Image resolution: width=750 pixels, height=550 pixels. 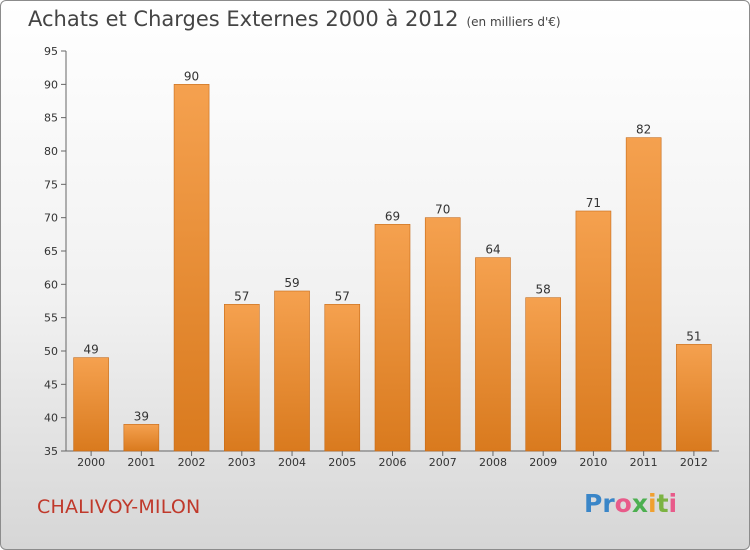 What do you see at coordinates (90, 350) in the screenshot?
I see `data-label: 49` at bounding box center [90, 350].